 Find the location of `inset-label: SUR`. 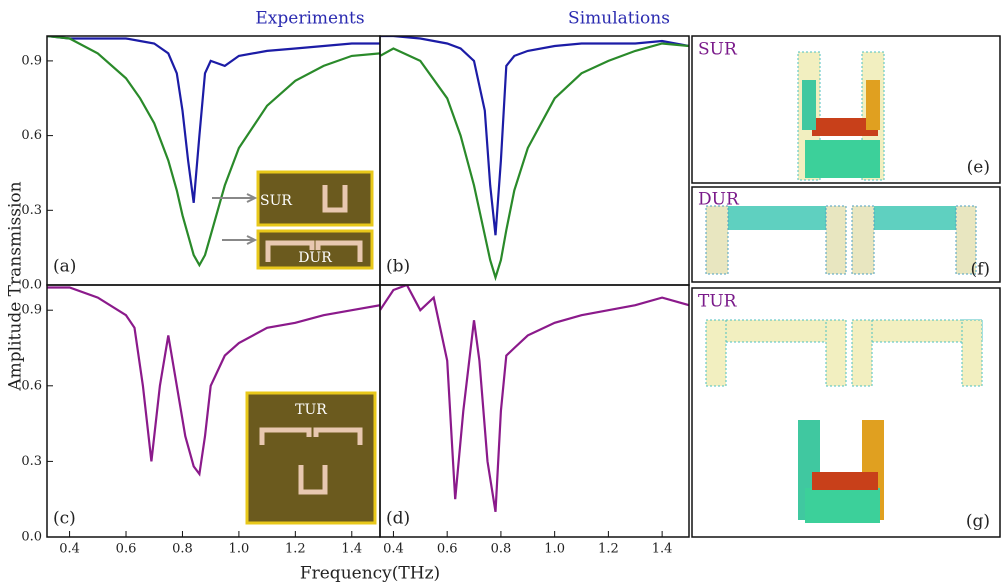

inset-label: SUR is located at coordinates (276, 201).